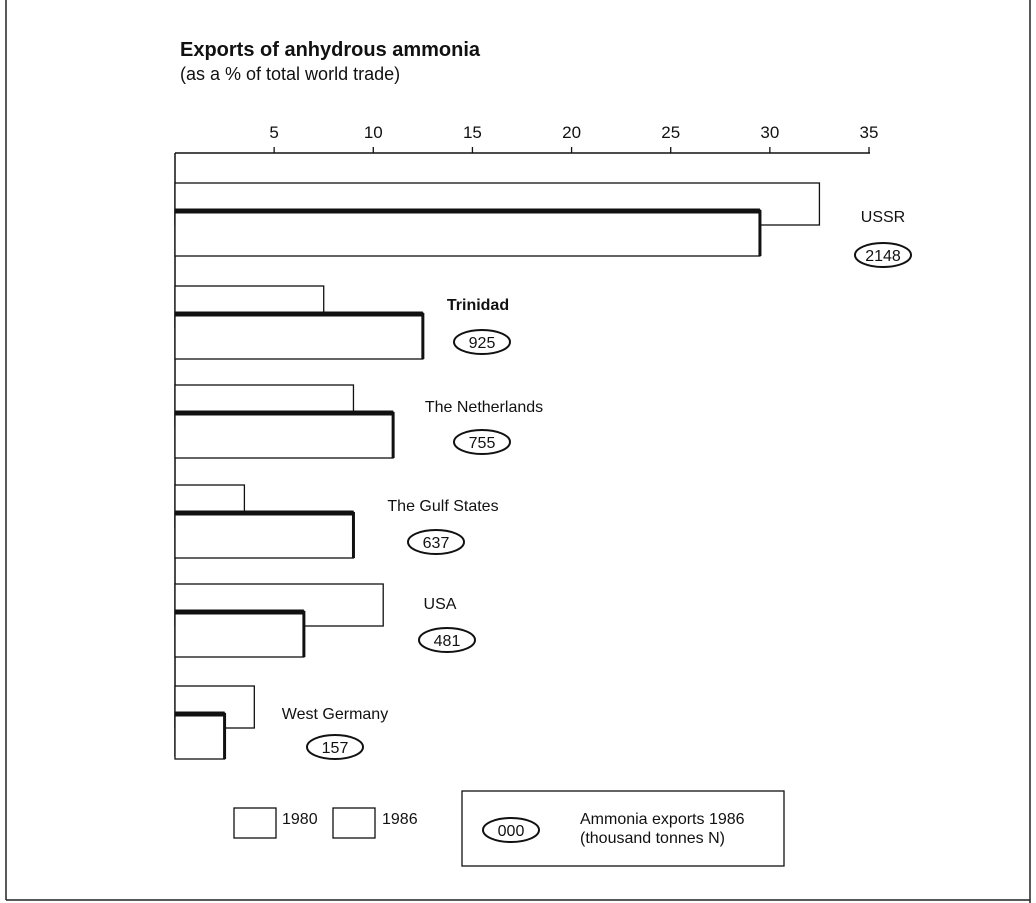 This screenshot has width=1036, height=903. What do you see at coordinates (239, 634) in the screenshot?
I see `bar-1986-usa` at bounding box center [239, 634].